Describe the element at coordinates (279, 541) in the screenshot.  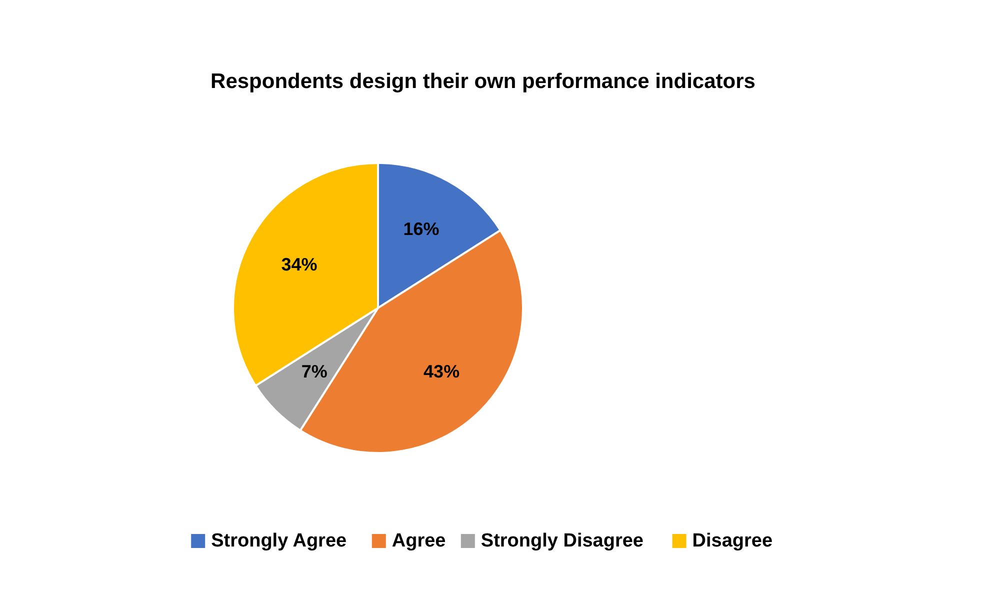
I see `legend-label: Strongly Agree` at that location.